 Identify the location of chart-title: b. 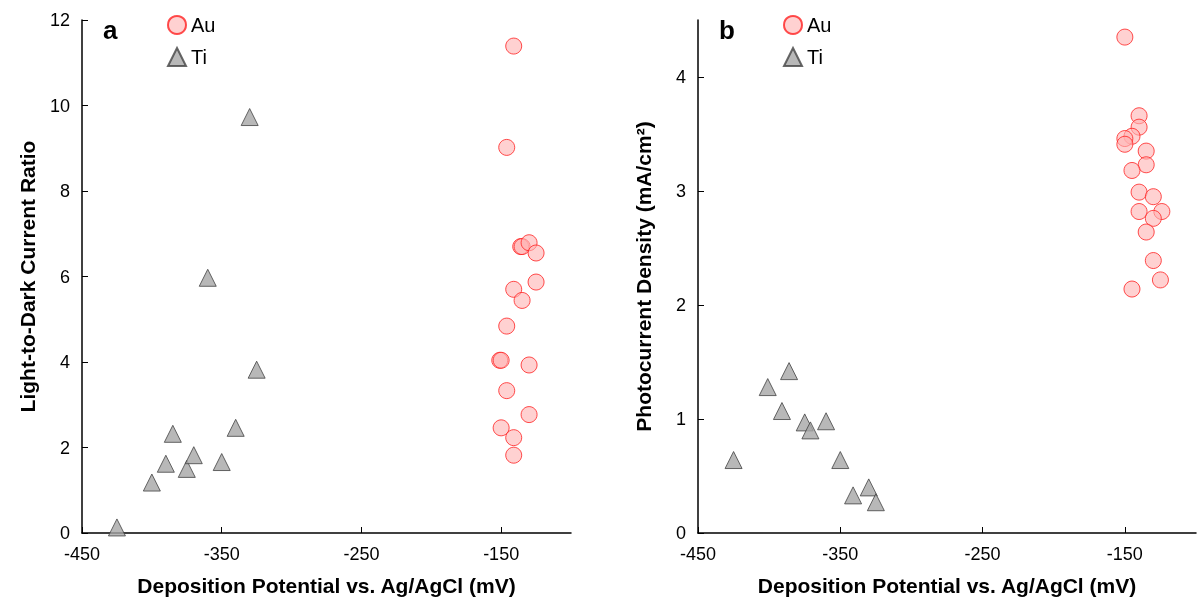
(727, 30).